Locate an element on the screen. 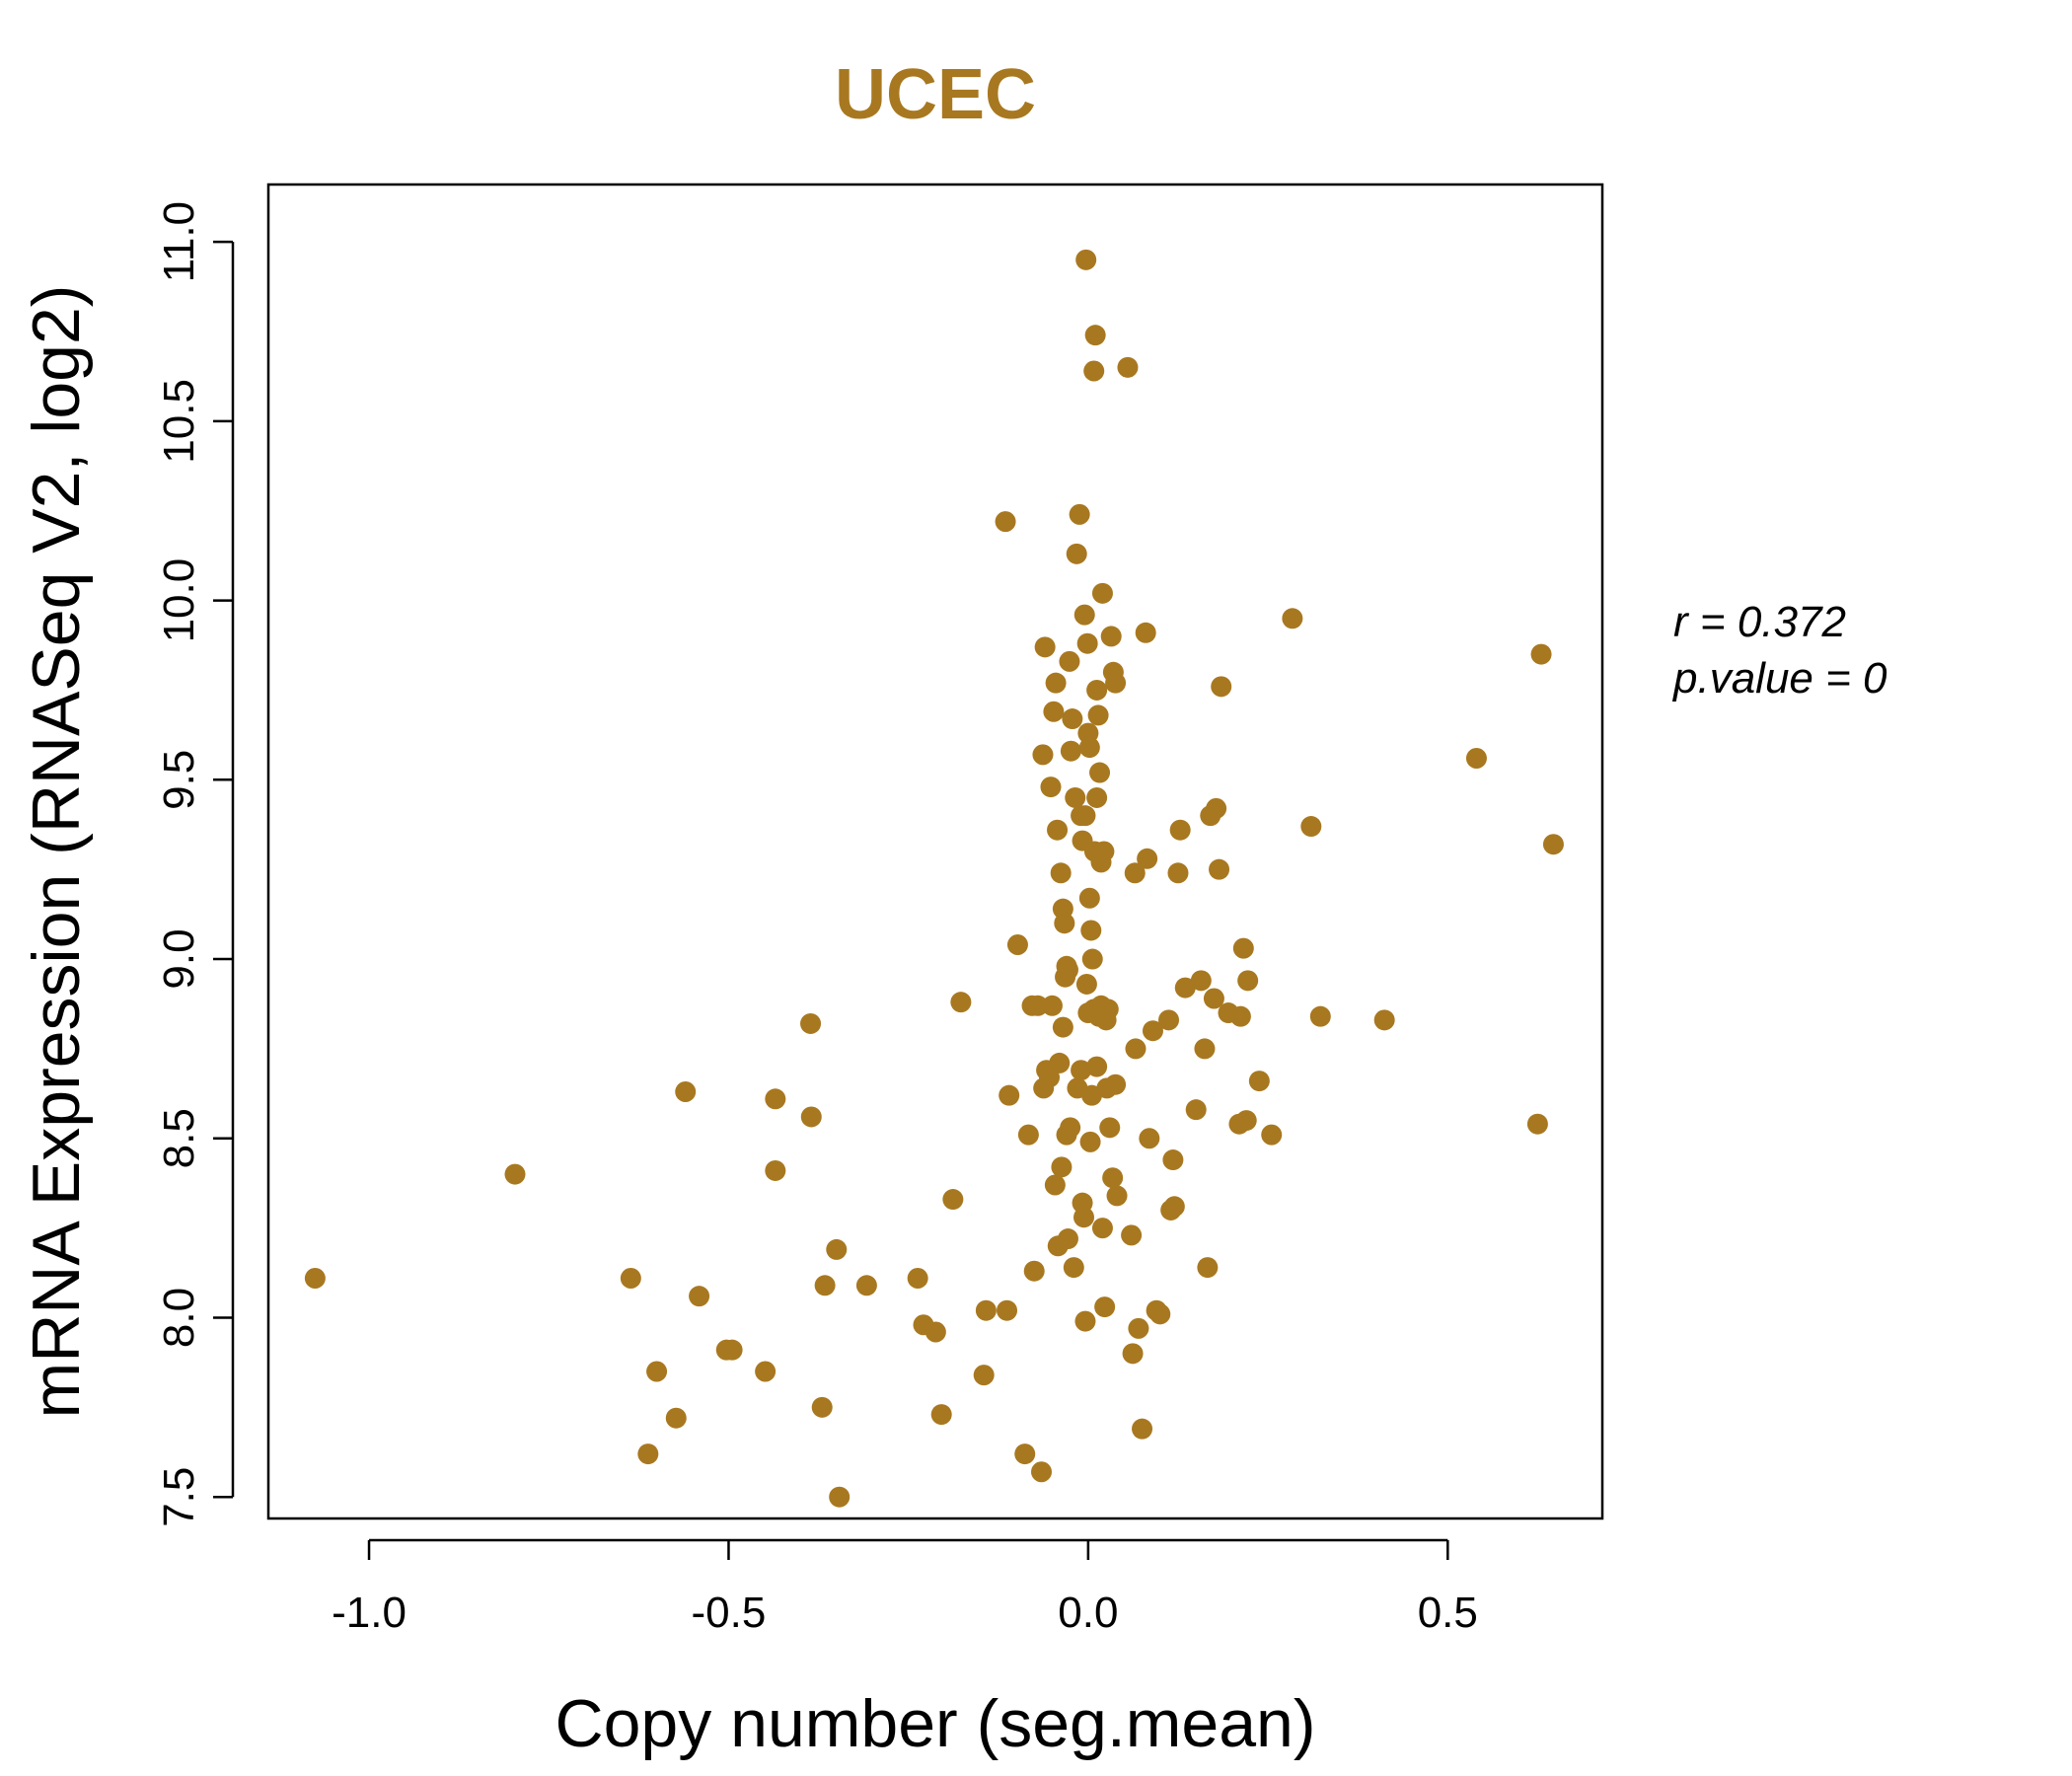  p-value: 0 is located at coordinates (1875, 679).